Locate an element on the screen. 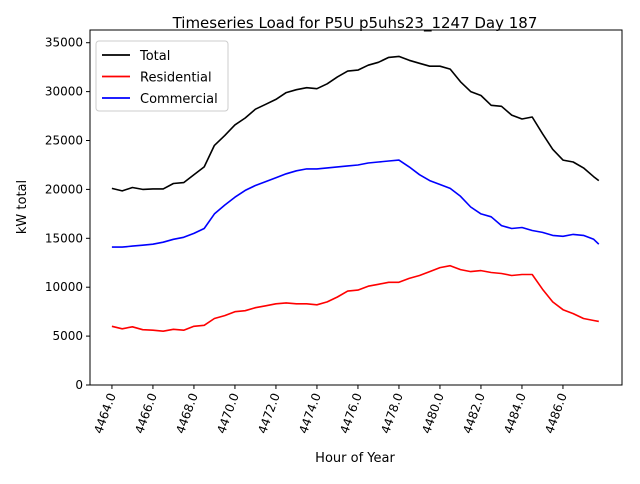  y-tick-label: 30000 is located at coordinates (64, 92).